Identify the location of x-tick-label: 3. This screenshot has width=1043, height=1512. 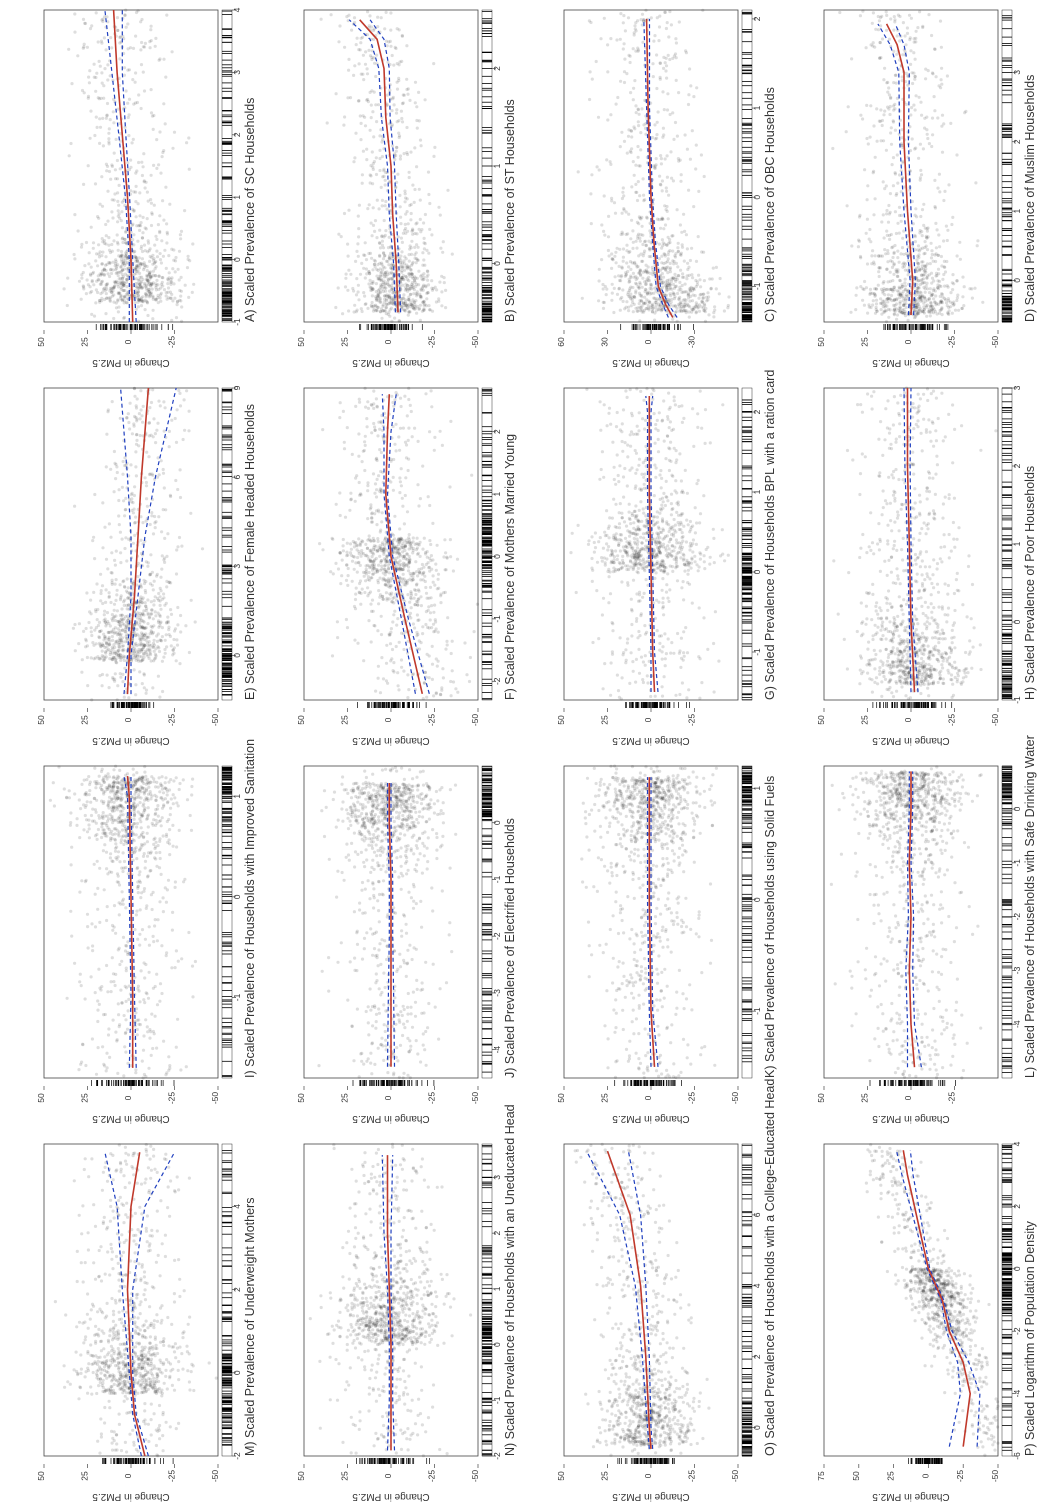
(1017, 72).